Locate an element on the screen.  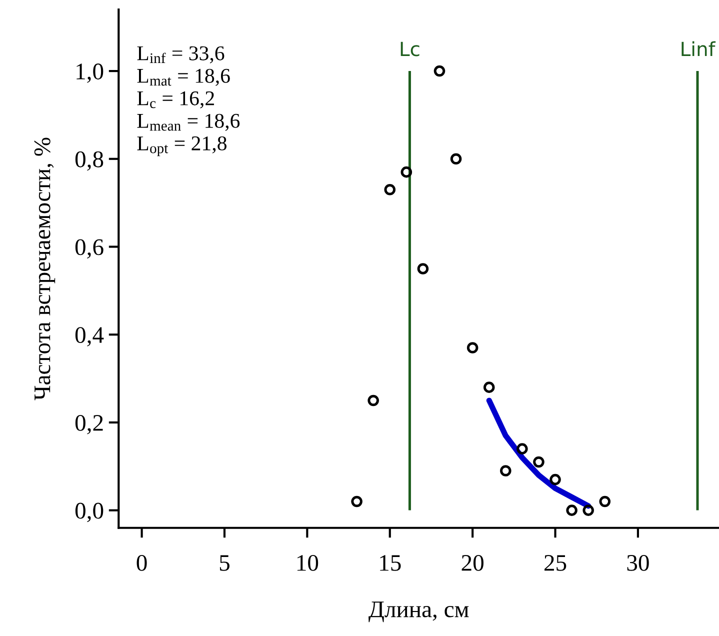
y-tick-label: 0,4 is located at coordinates (89, 336).